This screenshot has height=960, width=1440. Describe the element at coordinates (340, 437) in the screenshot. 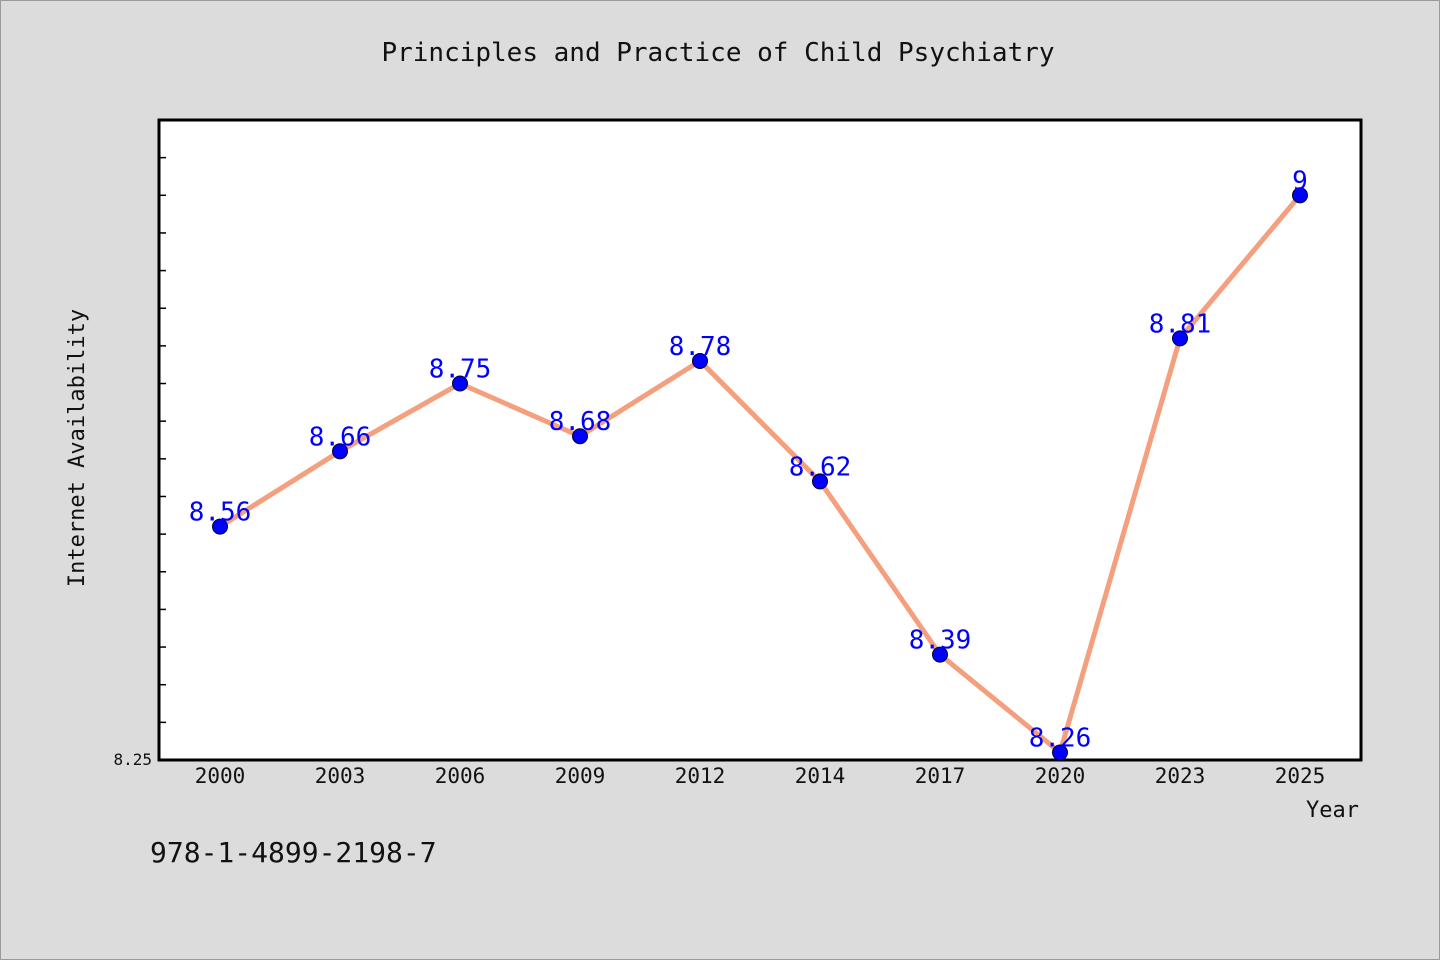

I see `data-label: 8.66` at that location.